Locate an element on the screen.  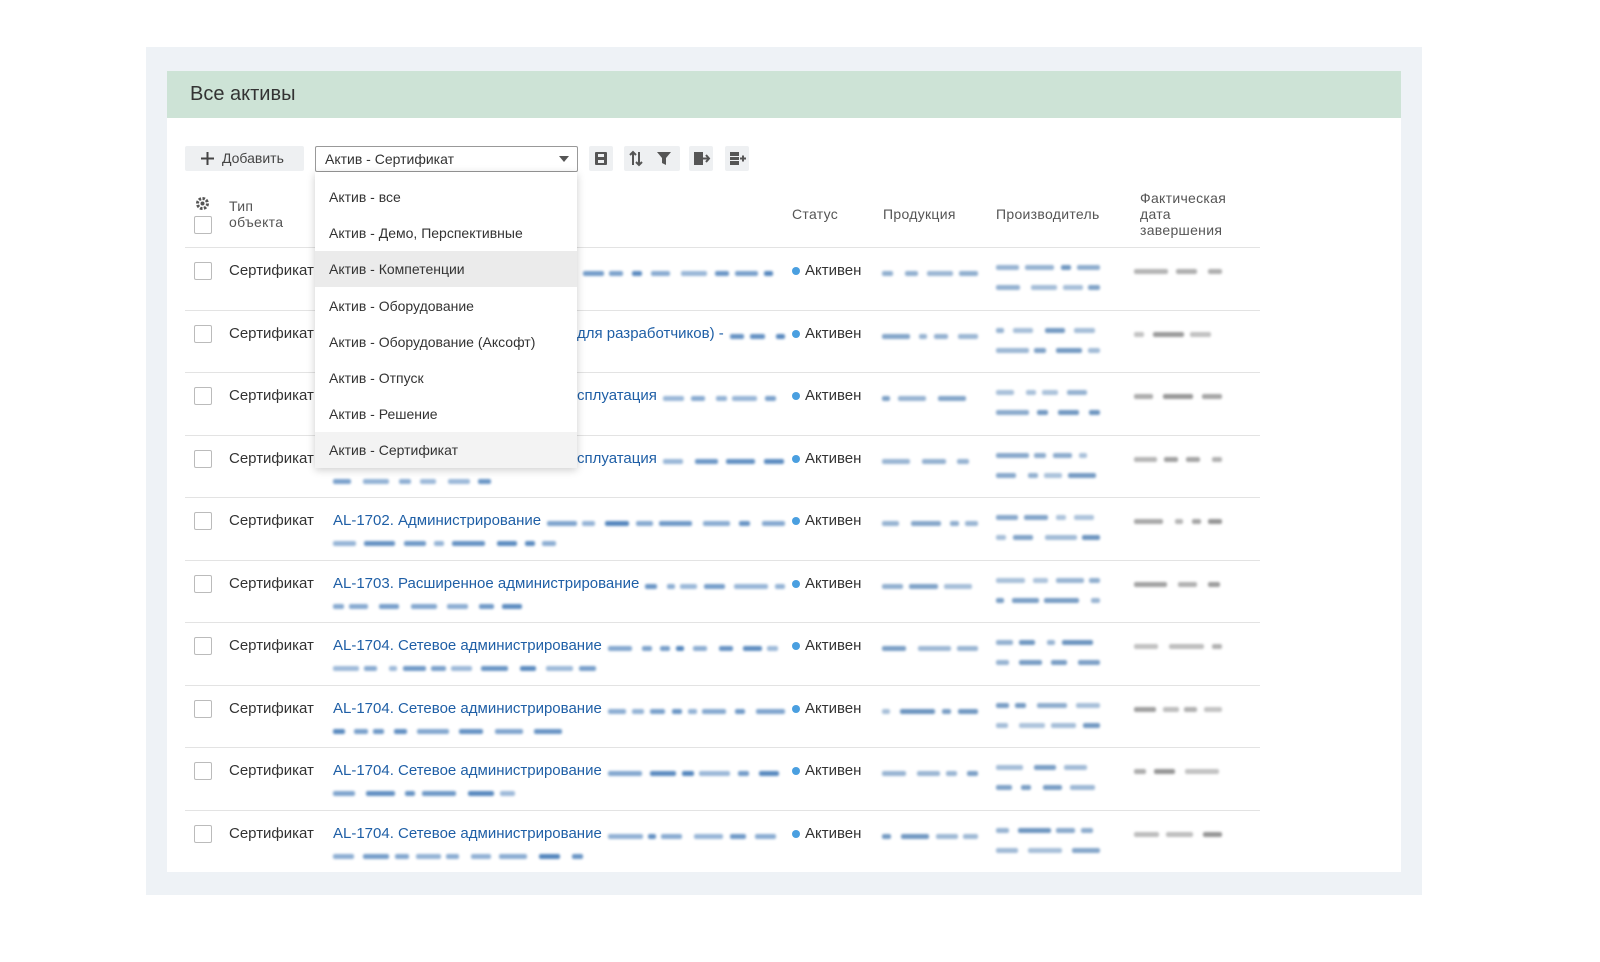
filter-select: Актив - Сертификат is located at coordinates (446, 159).